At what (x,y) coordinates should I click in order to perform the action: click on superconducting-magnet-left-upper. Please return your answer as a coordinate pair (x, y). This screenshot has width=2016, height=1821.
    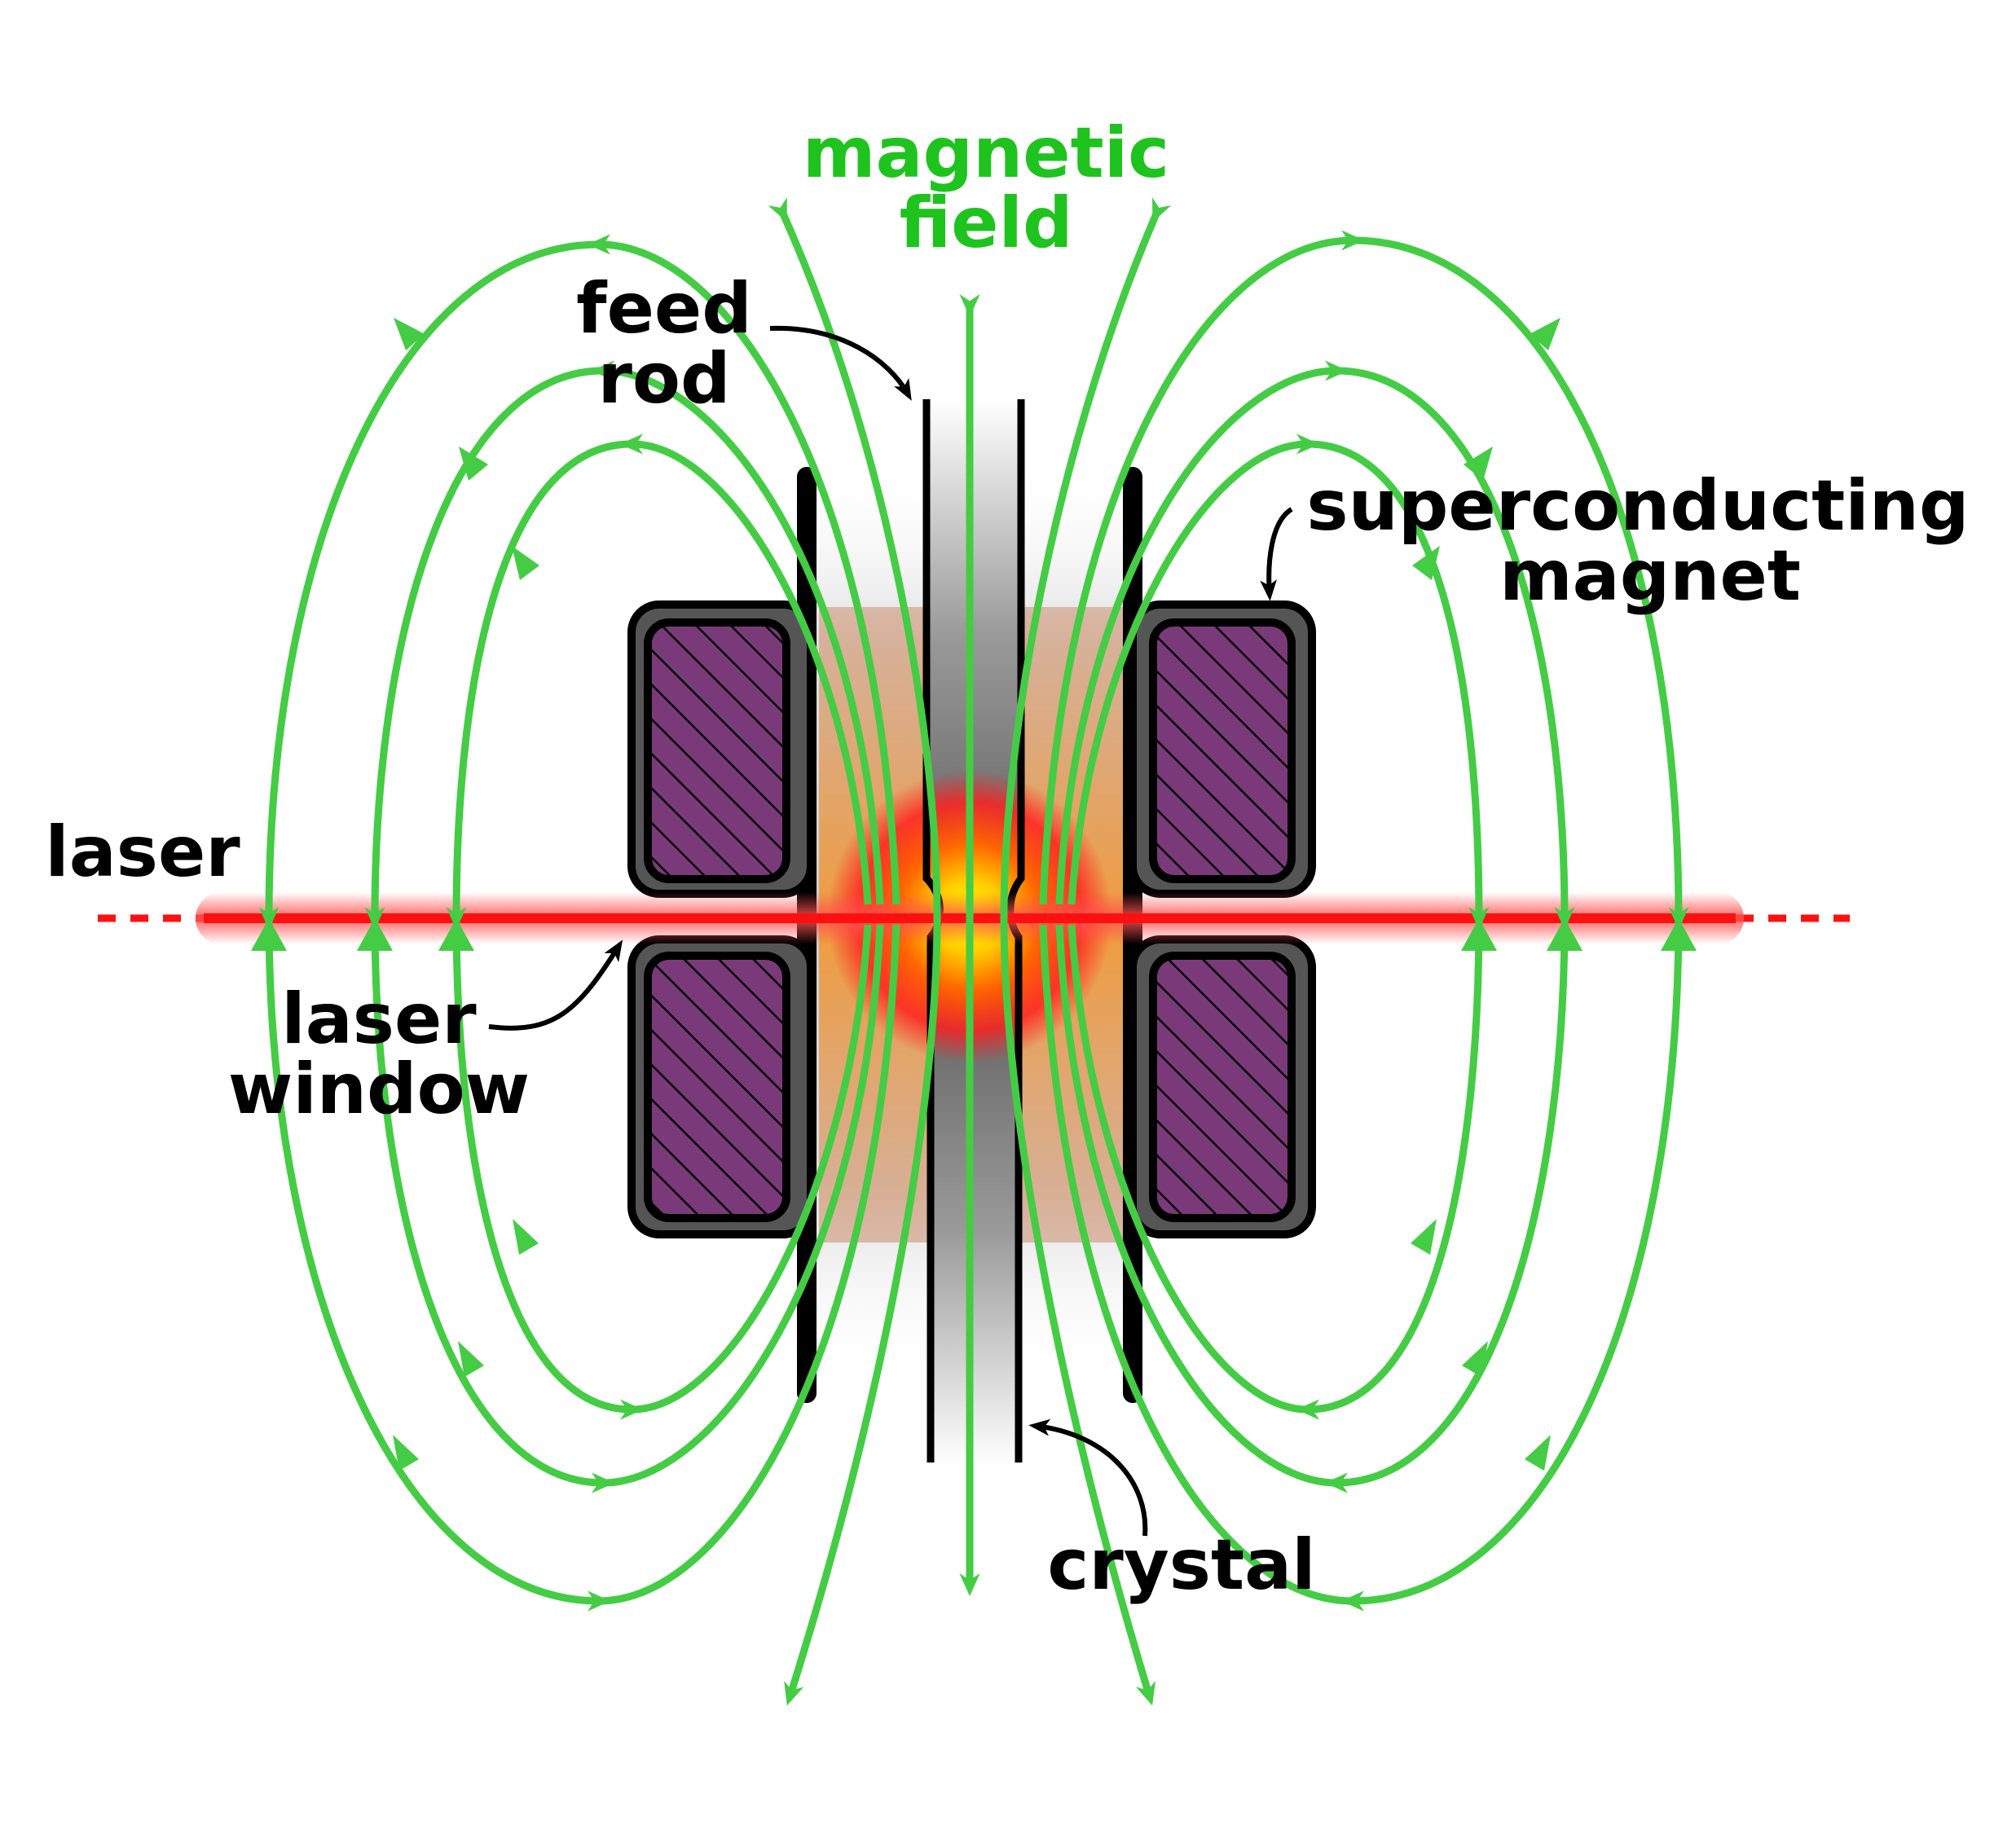
    Looking at the image, I should click on (721, 749).